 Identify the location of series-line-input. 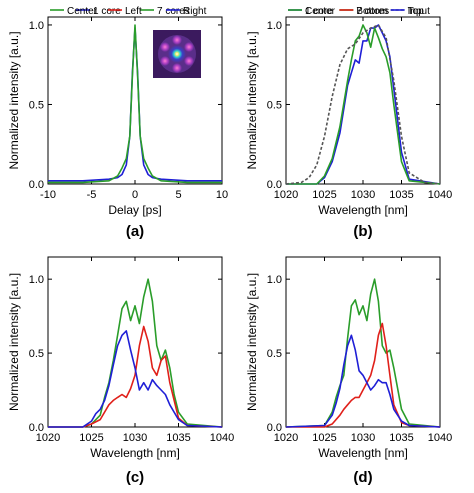
(363, 104).